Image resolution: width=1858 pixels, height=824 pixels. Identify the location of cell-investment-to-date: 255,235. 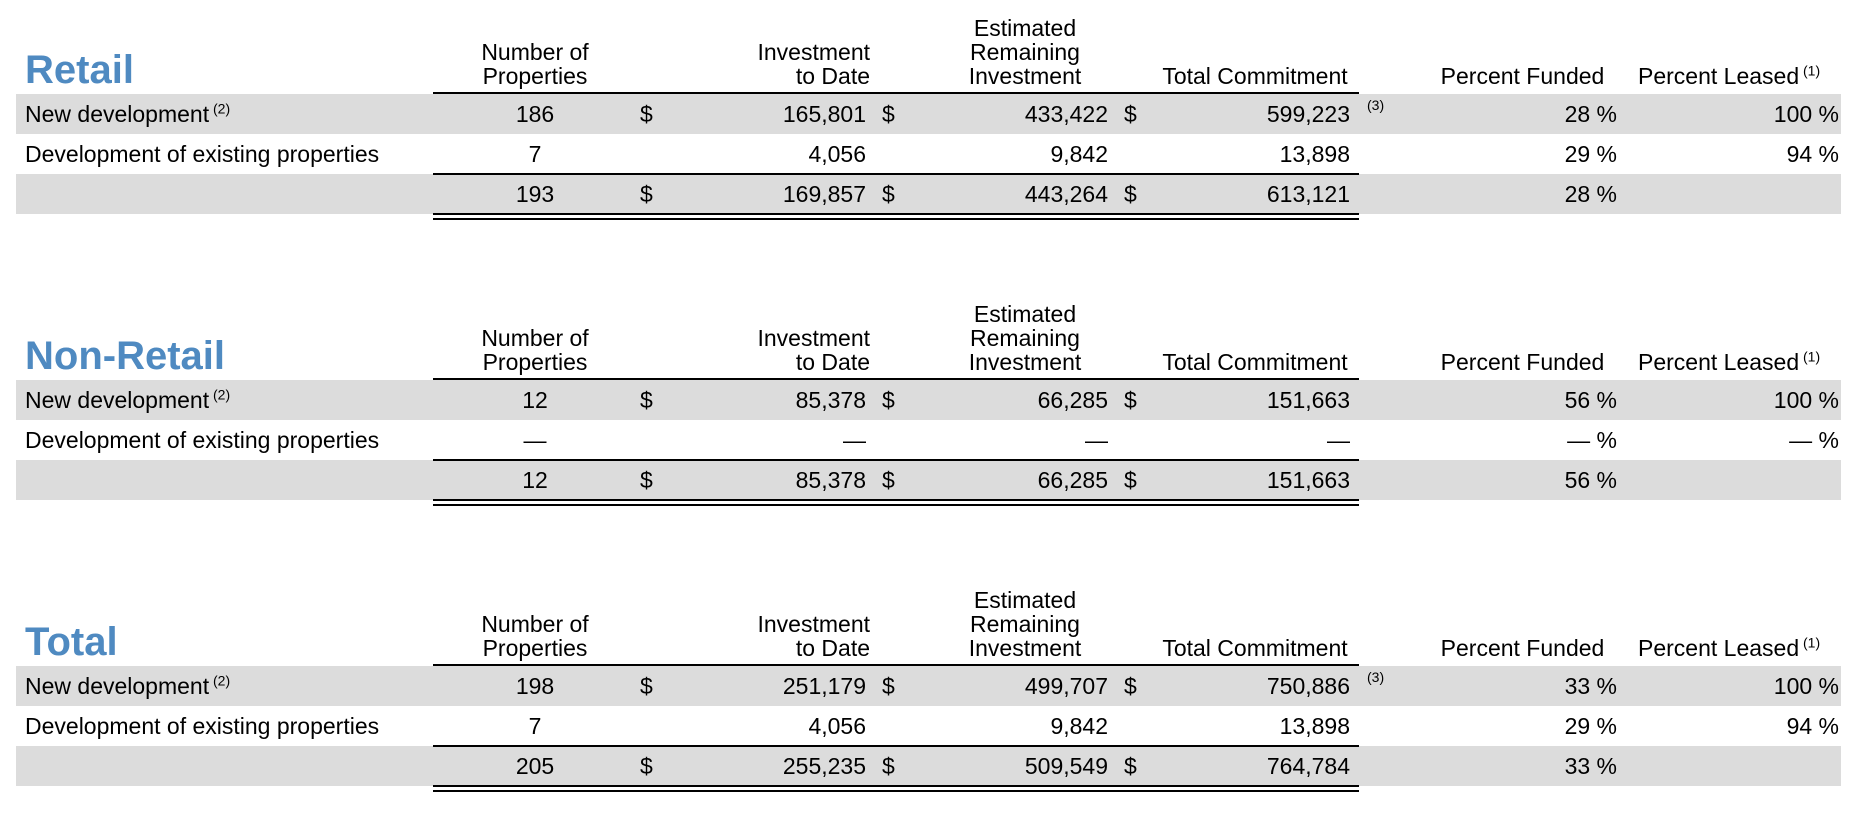
(824, 766).